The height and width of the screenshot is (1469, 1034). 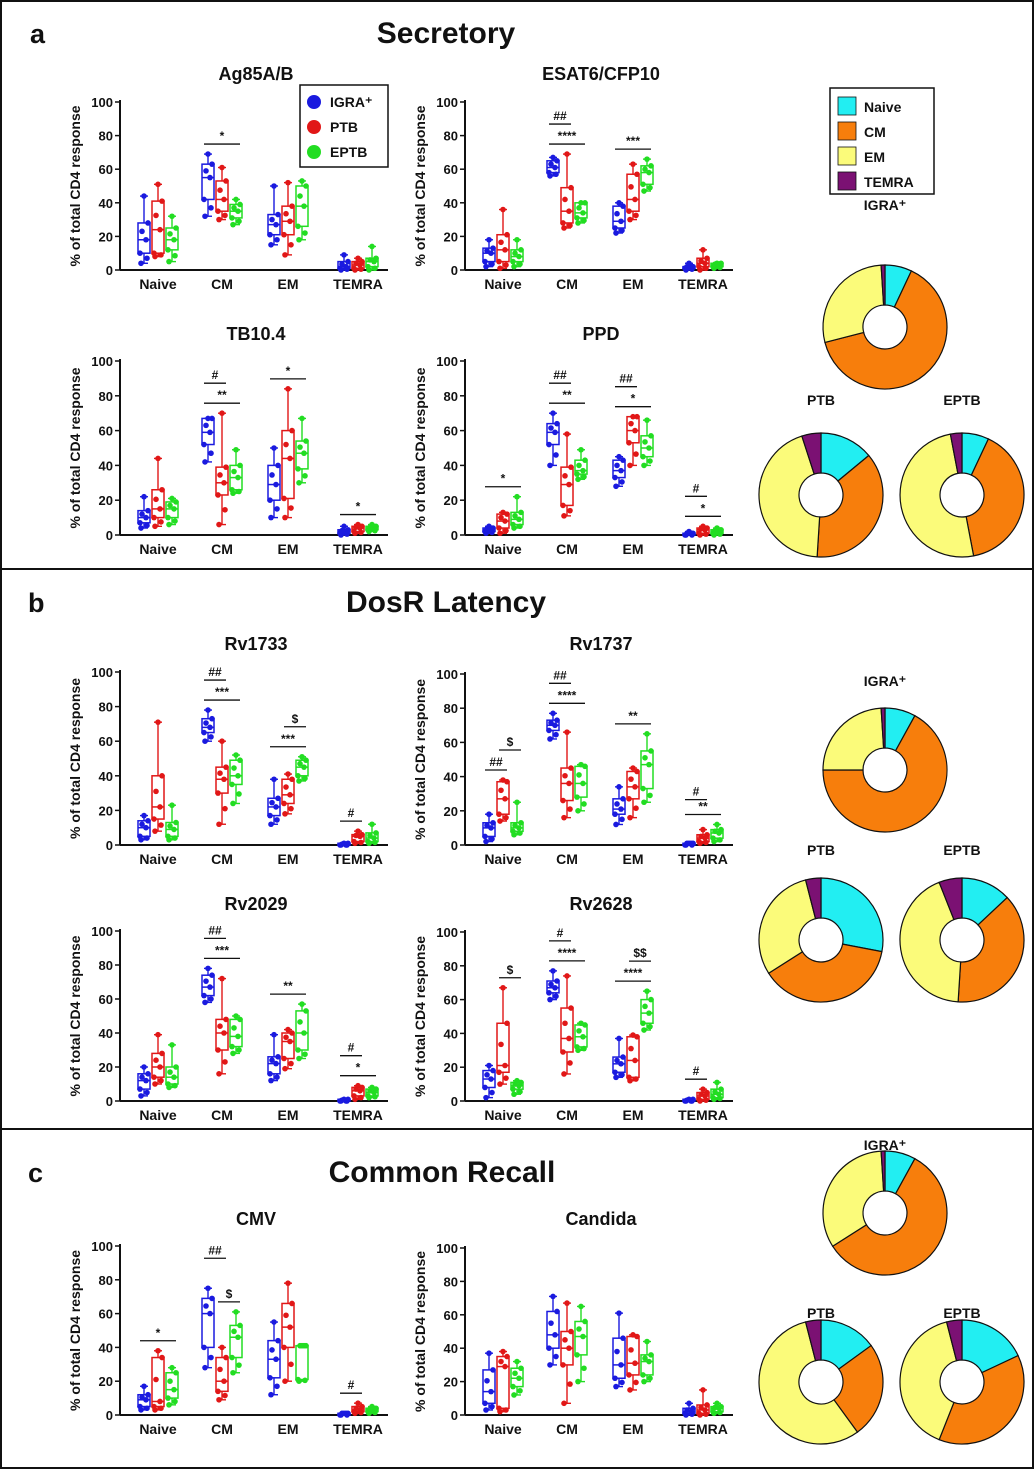 I want to click on donut-slice-cm, so click(x=825, y=973).